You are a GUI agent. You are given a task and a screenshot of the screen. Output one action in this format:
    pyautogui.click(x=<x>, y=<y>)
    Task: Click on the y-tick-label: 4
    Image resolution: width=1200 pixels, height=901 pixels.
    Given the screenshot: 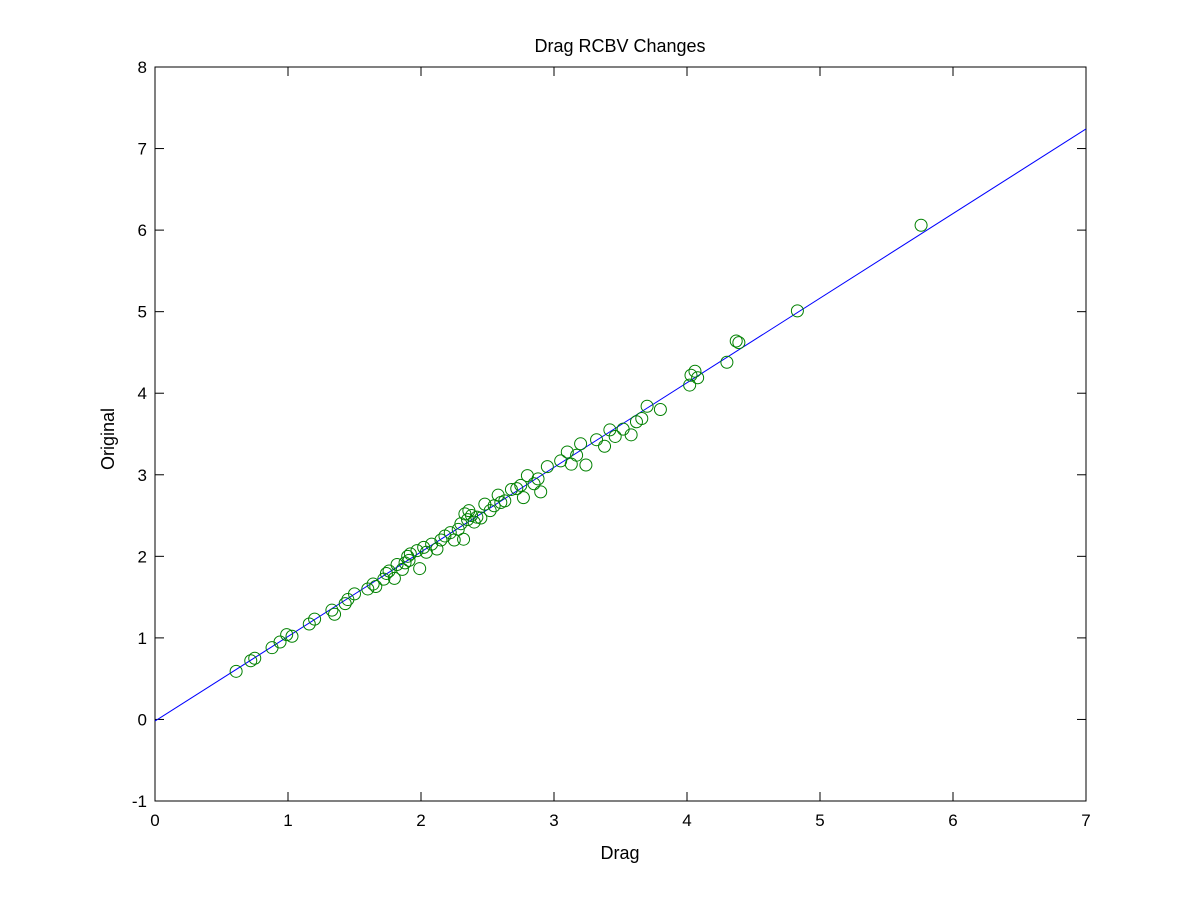 What is the action you would take?
    pyautogui.click(x=142, y=393)
    